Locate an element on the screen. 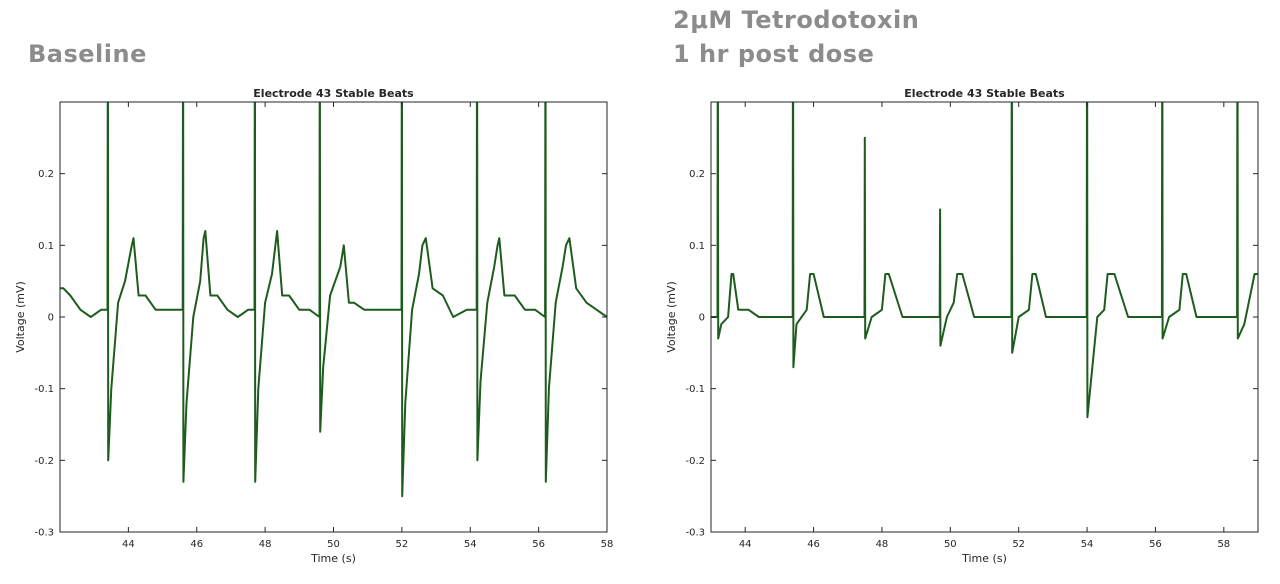 The width and height of the screenshot is (1280, 584). time-post-dose-heading: 1 hr post dose is located at coordinates (774, 54).